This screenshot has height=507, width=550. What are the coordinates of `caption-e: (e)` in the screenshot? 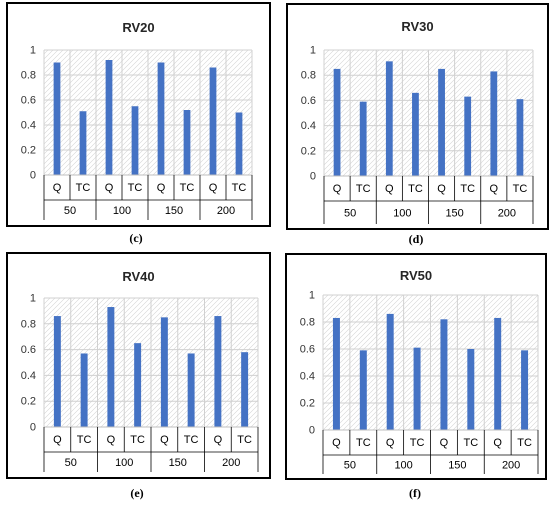 It's located at (137, 493).